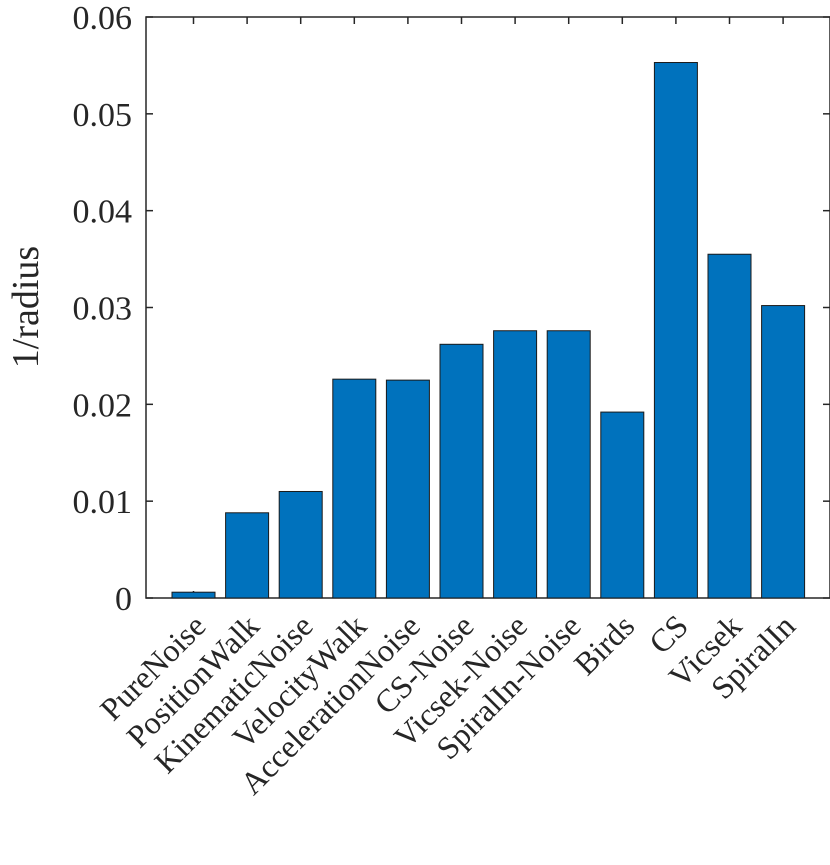 This screenshot has height=865, width=830. Describe the element at coordinates (193, 595) in the screenshot. I see `bar-purenoise` at that location.